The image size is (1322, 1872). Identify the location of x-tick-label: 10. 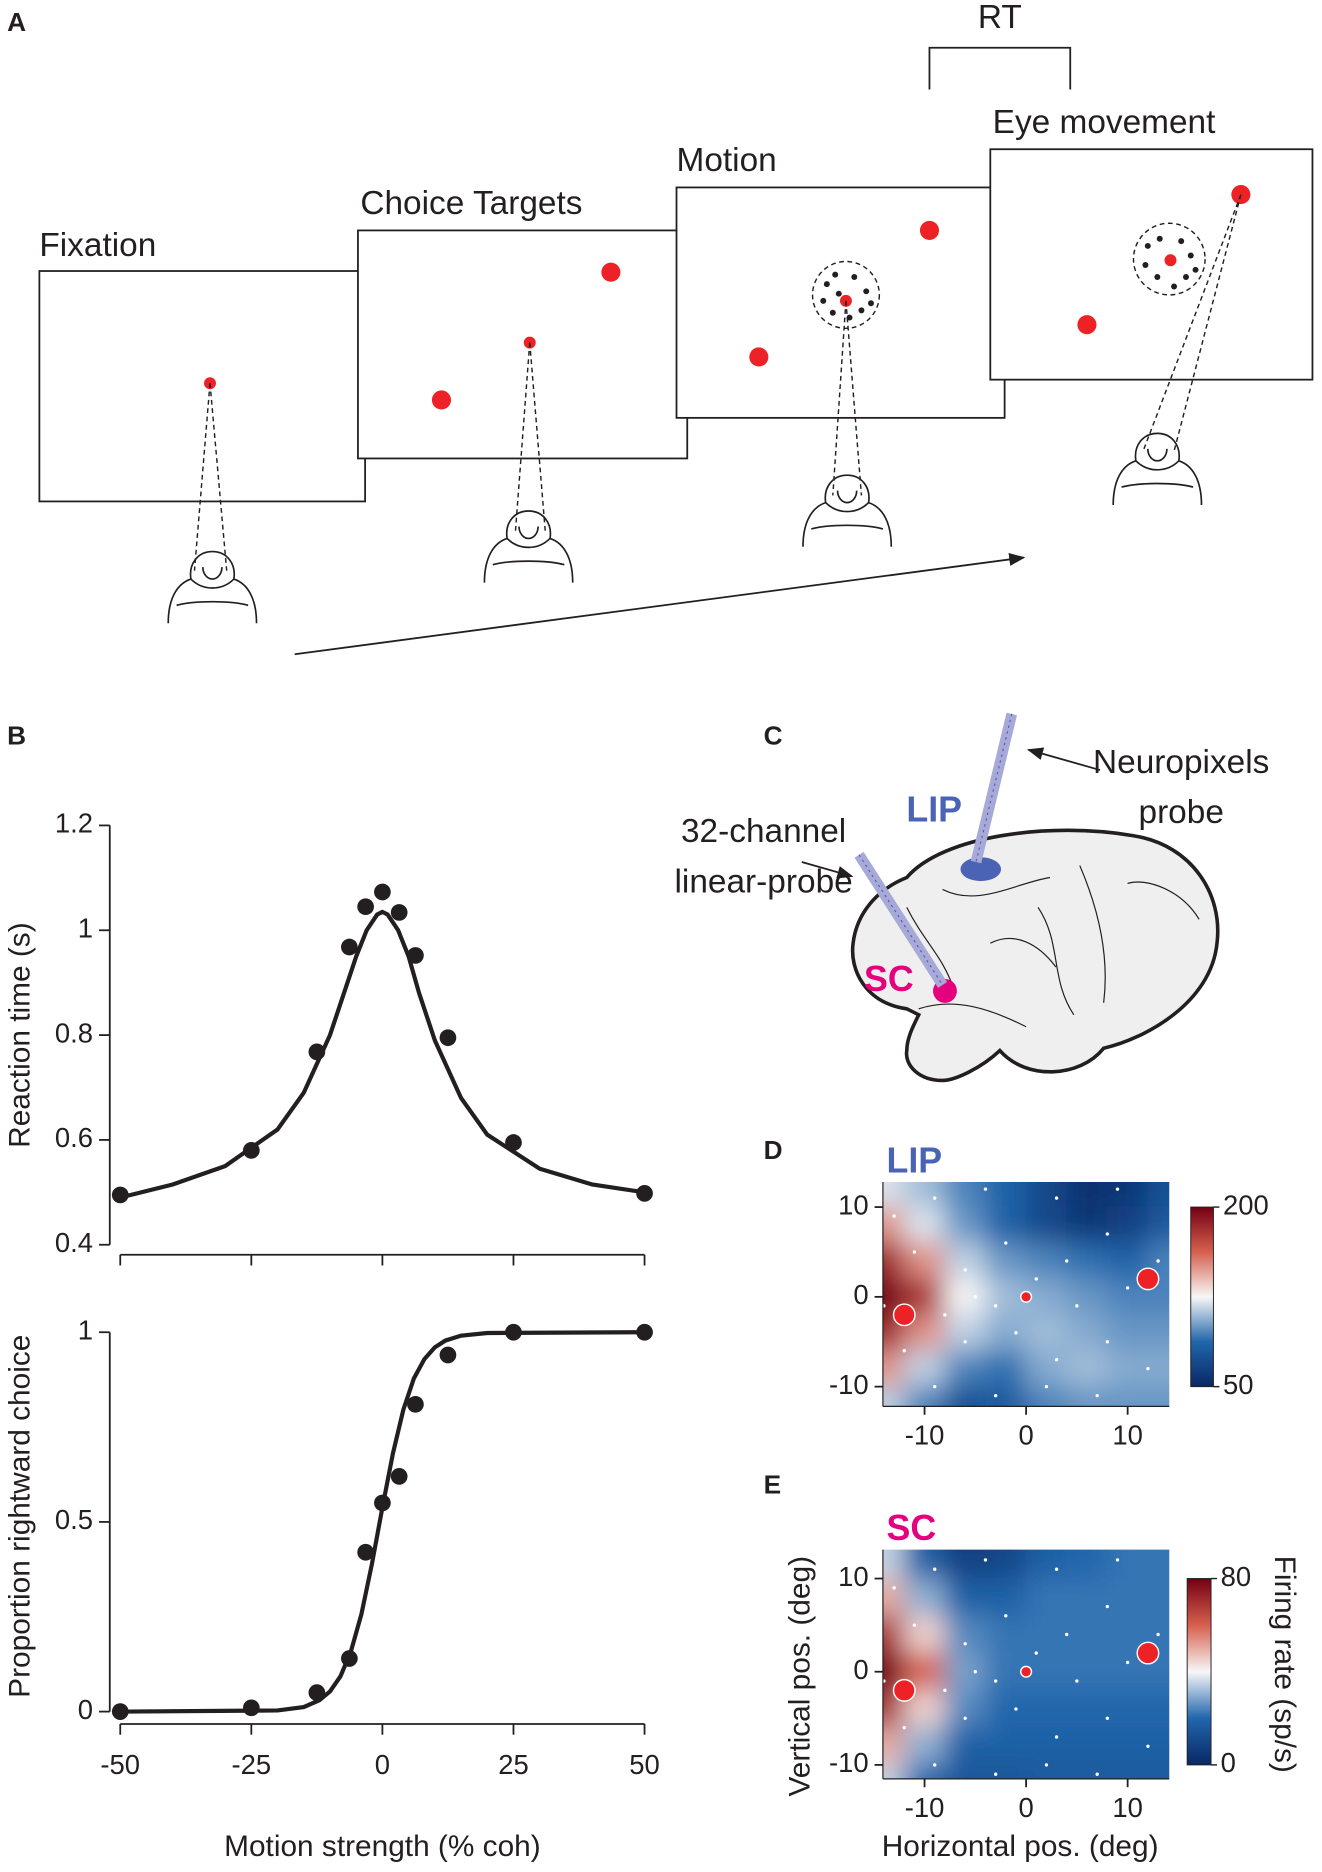
(1127, 1435).